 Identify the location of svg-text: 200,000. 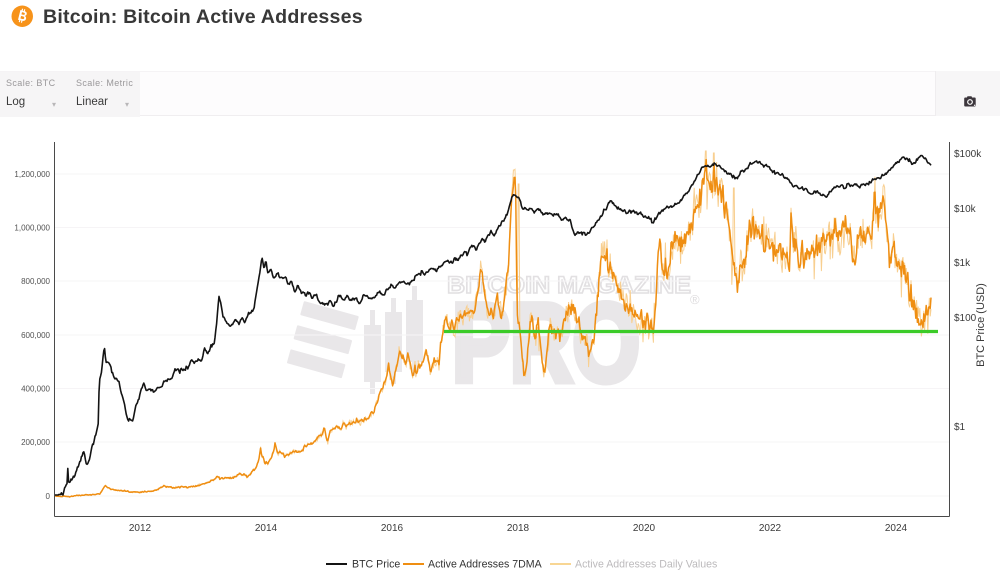
(35, 442).